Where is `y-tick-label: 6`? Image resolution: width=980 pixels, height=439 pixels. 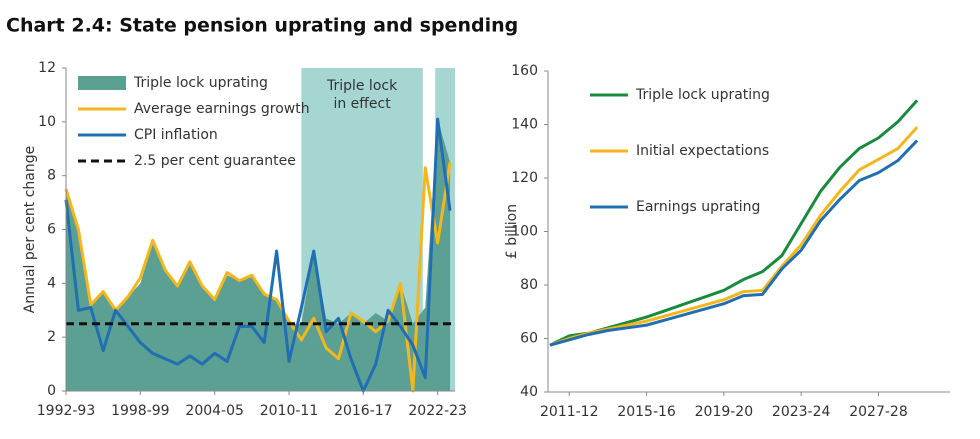
y-tick-label: 6 is located at coordinates (51, 230).